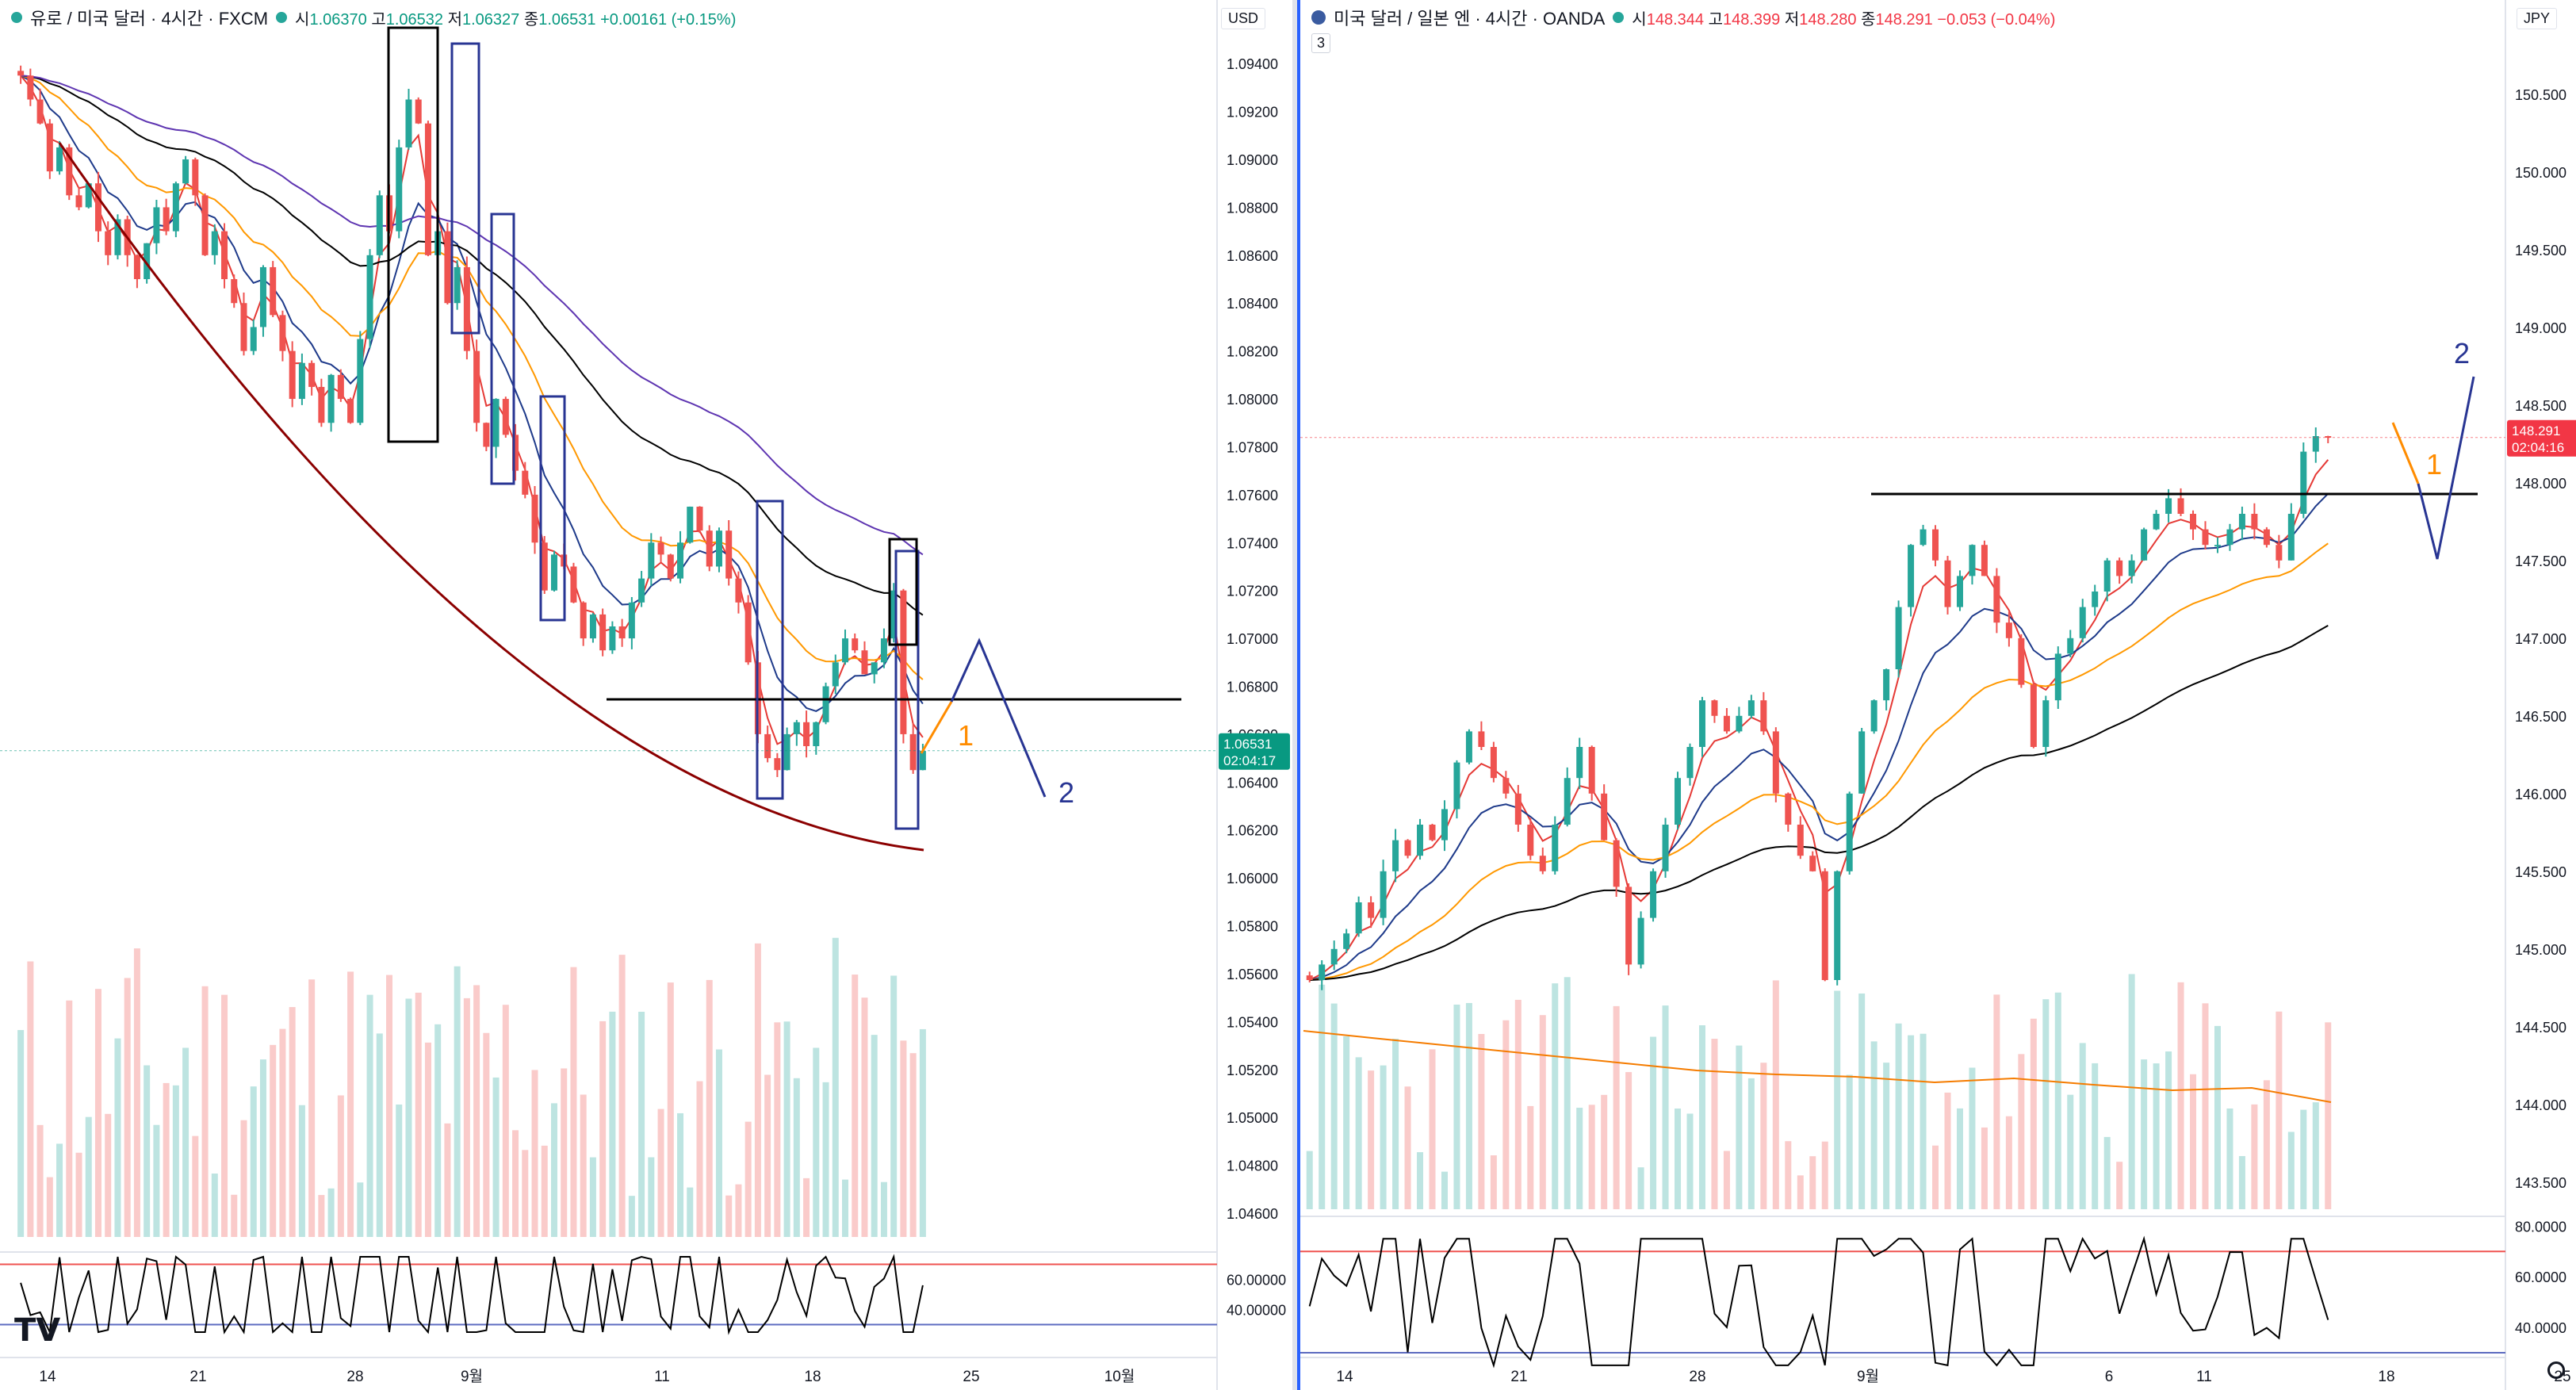 The width and height of the screenshot is (2576, 1390). Describe the element at coordinates (149, 19) in the screenshot. I see `symbol-title: 유로 / 미국 달러 · 4시간 · FXCM` at that location.